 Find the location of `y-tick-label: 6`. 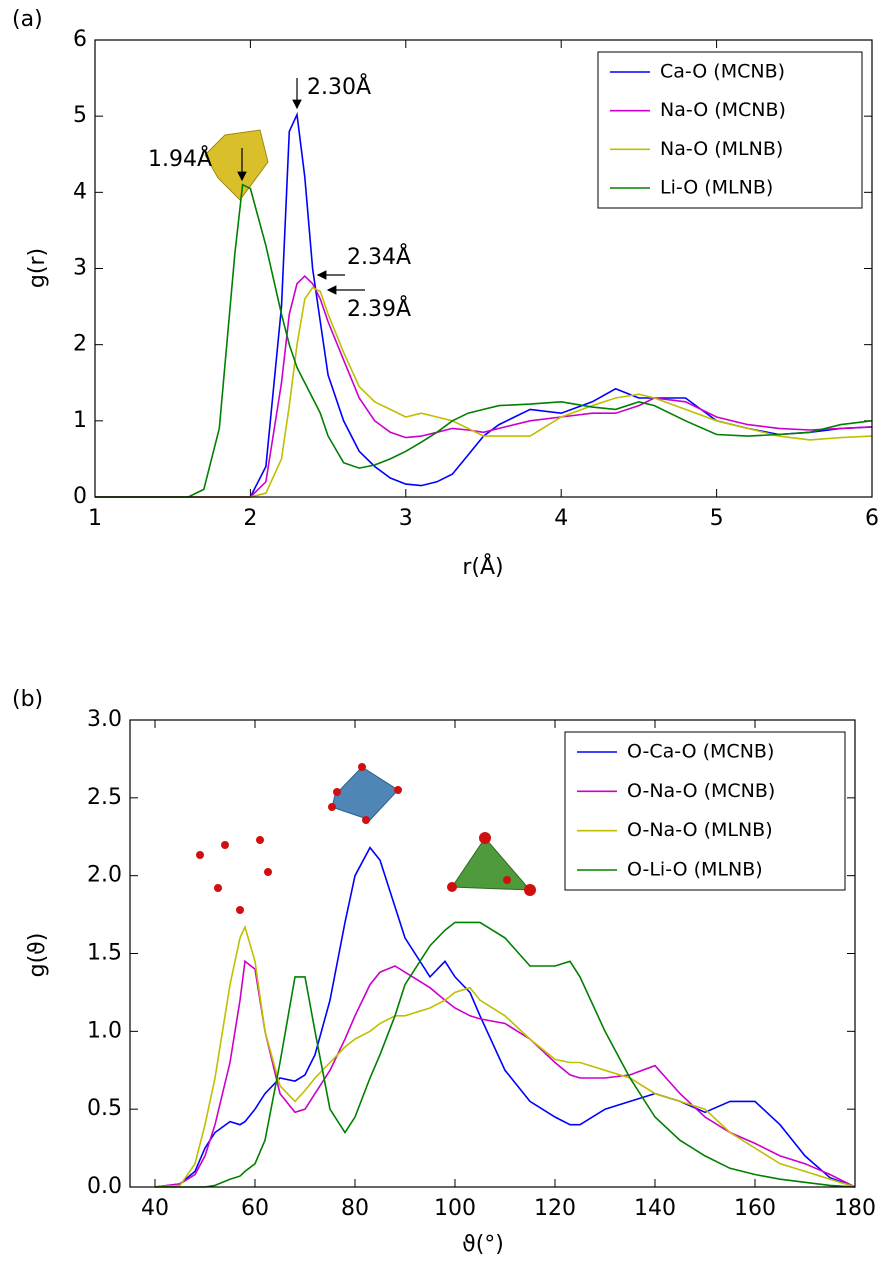

y-tick-label: 6 is located at coordinates (80, 39).